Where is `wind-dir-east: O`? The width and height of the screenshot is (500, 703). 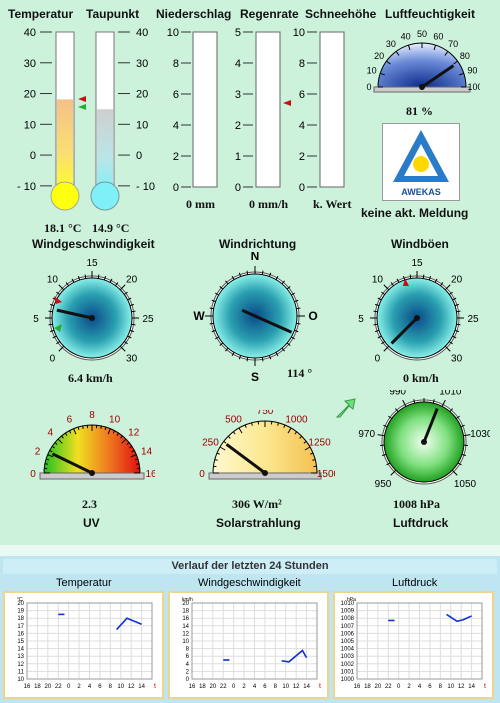
wind-dir-east: O is located at coordinates (312, 316).